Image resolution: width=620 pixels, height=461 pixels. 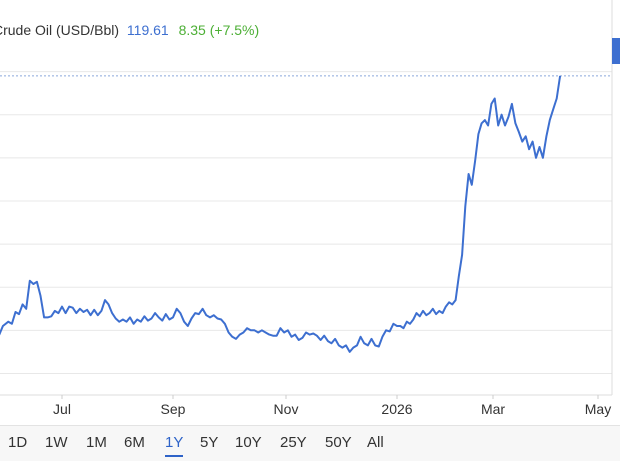 What do you see at coordinates (56, 442) in the screenshot?
I see `range-button-1w: 1W` at bounding box center [56, 442].